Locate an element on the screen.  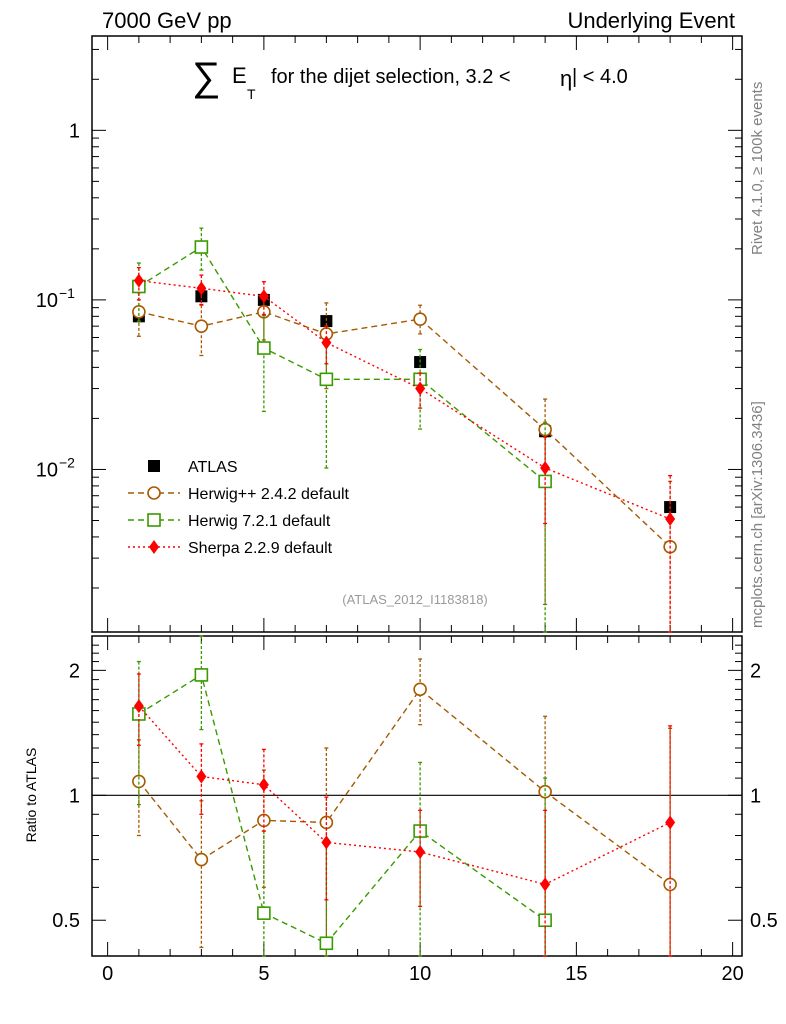
x-tick-label: 15 is located at coordinates (576, 974).